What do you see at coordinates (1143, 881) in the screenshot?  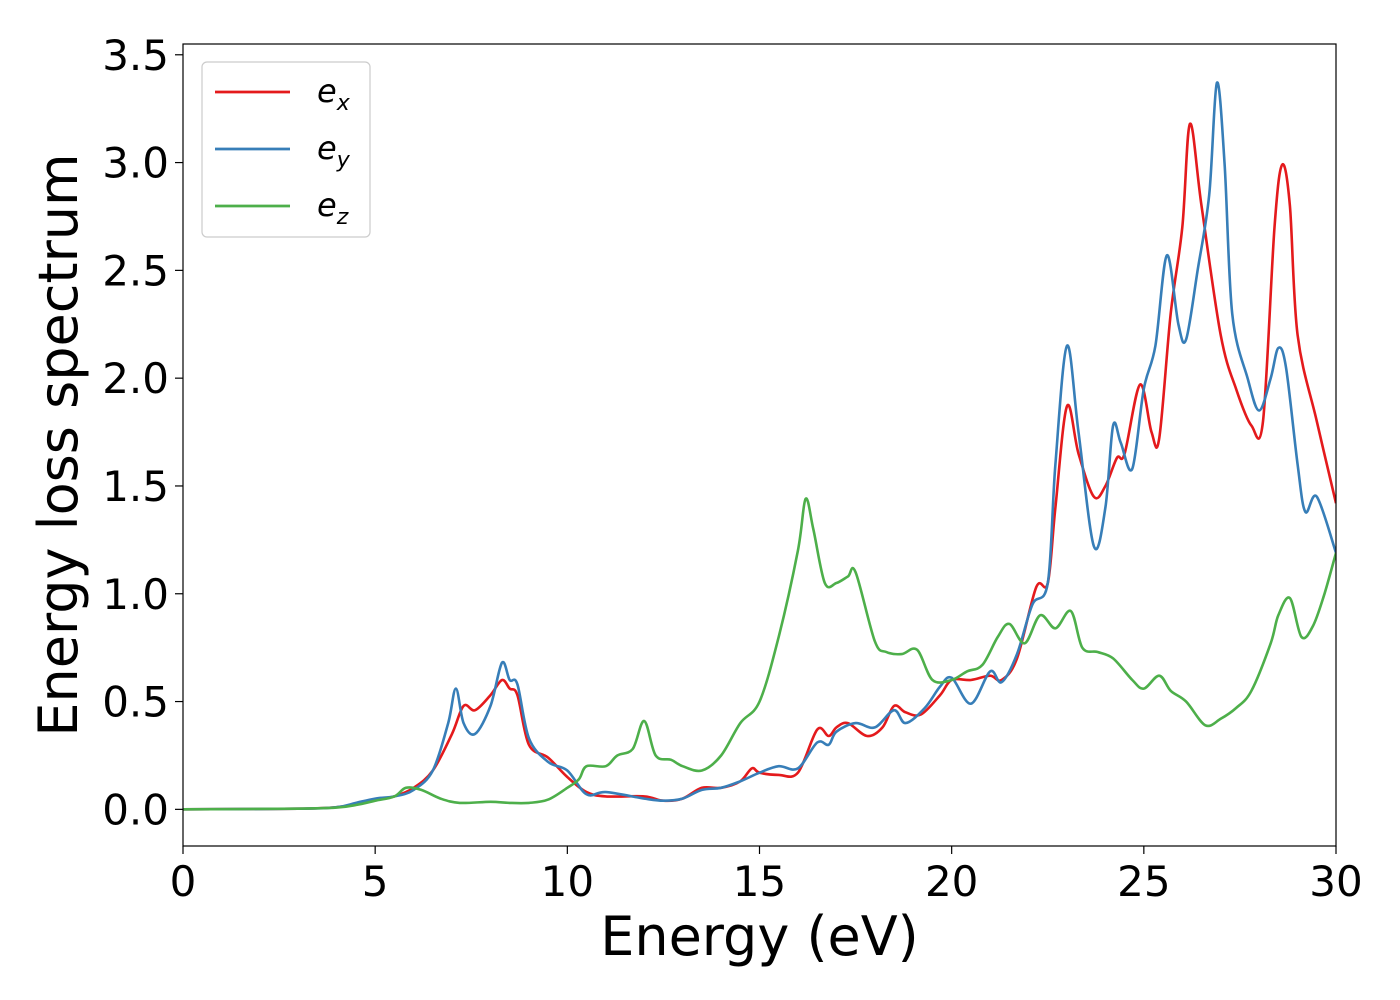 I see `x-tick-label: 25` at bounding box center [1143, 881].